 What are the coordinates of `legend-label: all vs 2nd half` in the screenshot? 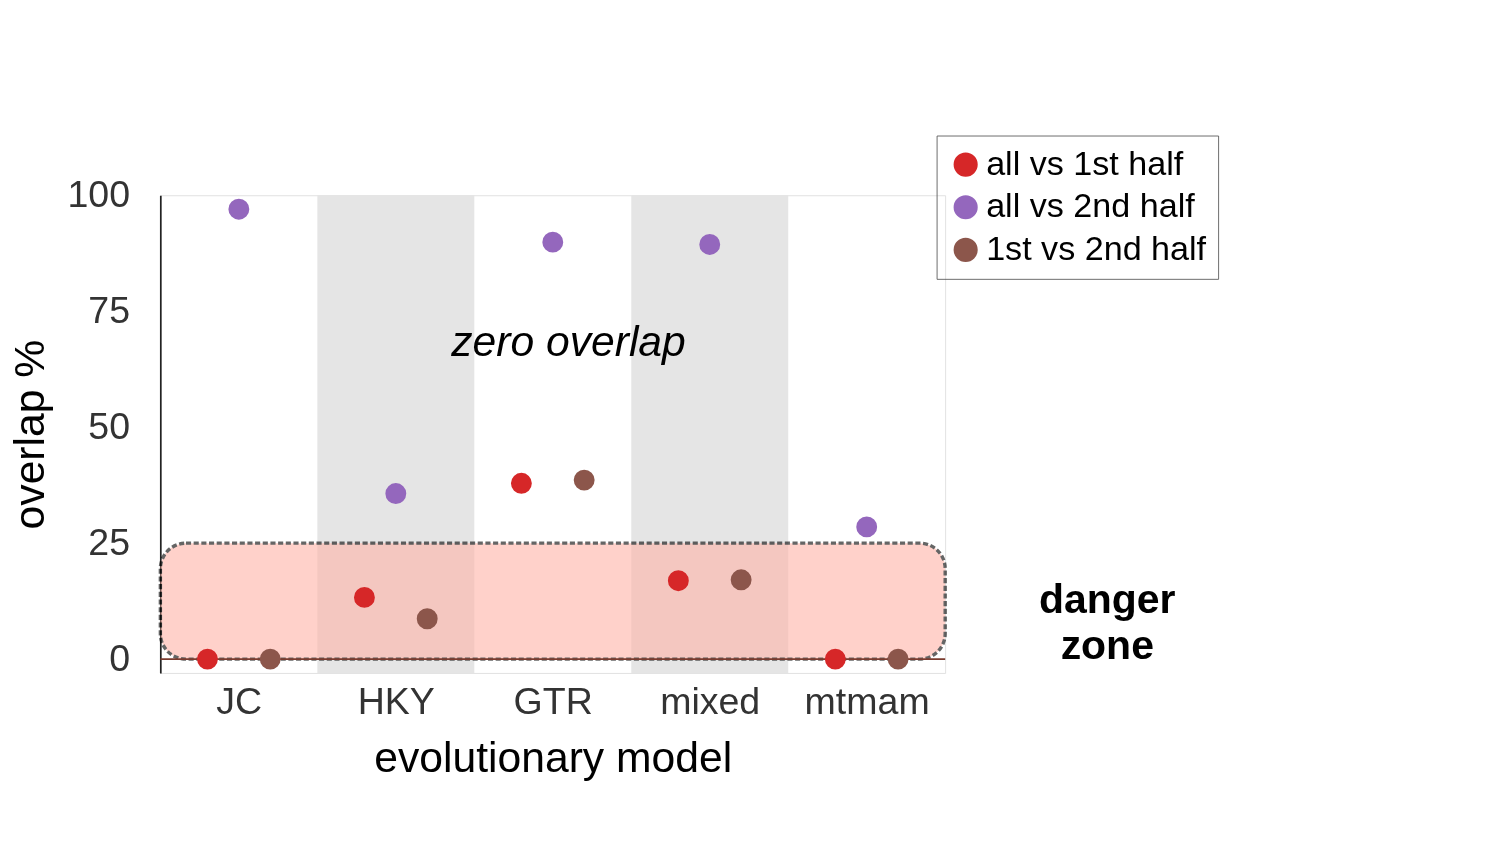 It's located at (1091, 205).